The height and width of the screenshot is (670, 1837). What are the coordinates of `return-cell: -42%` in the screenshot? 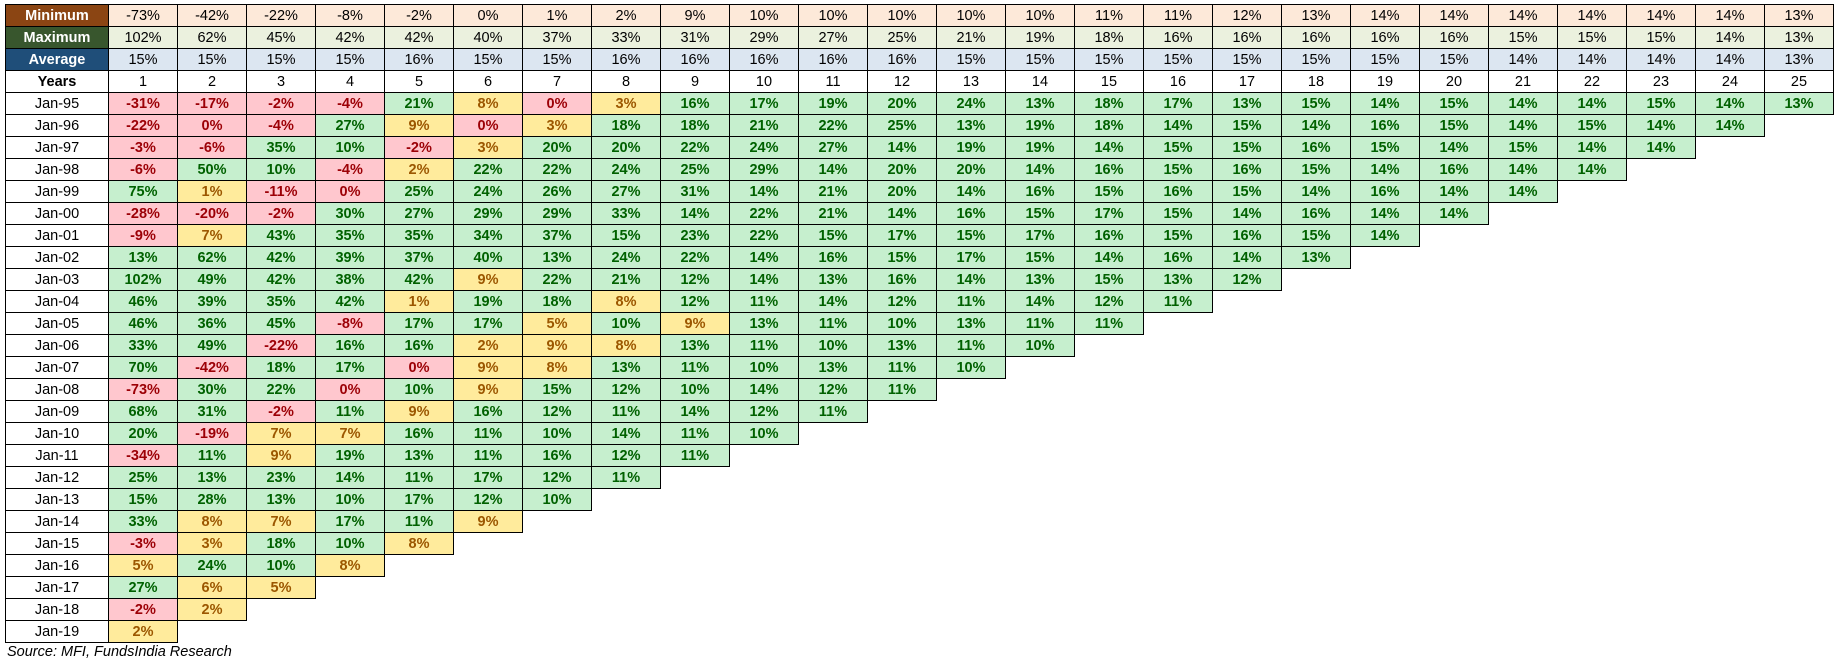 It's located at (212, 367).